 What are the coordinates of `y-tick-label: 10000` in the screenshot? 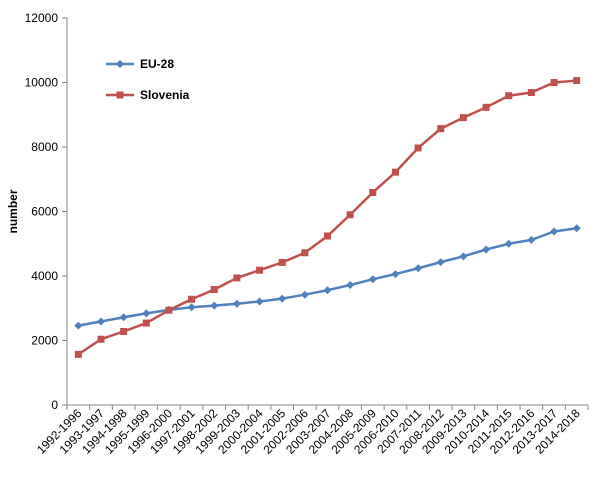 It's located at (42, 83).